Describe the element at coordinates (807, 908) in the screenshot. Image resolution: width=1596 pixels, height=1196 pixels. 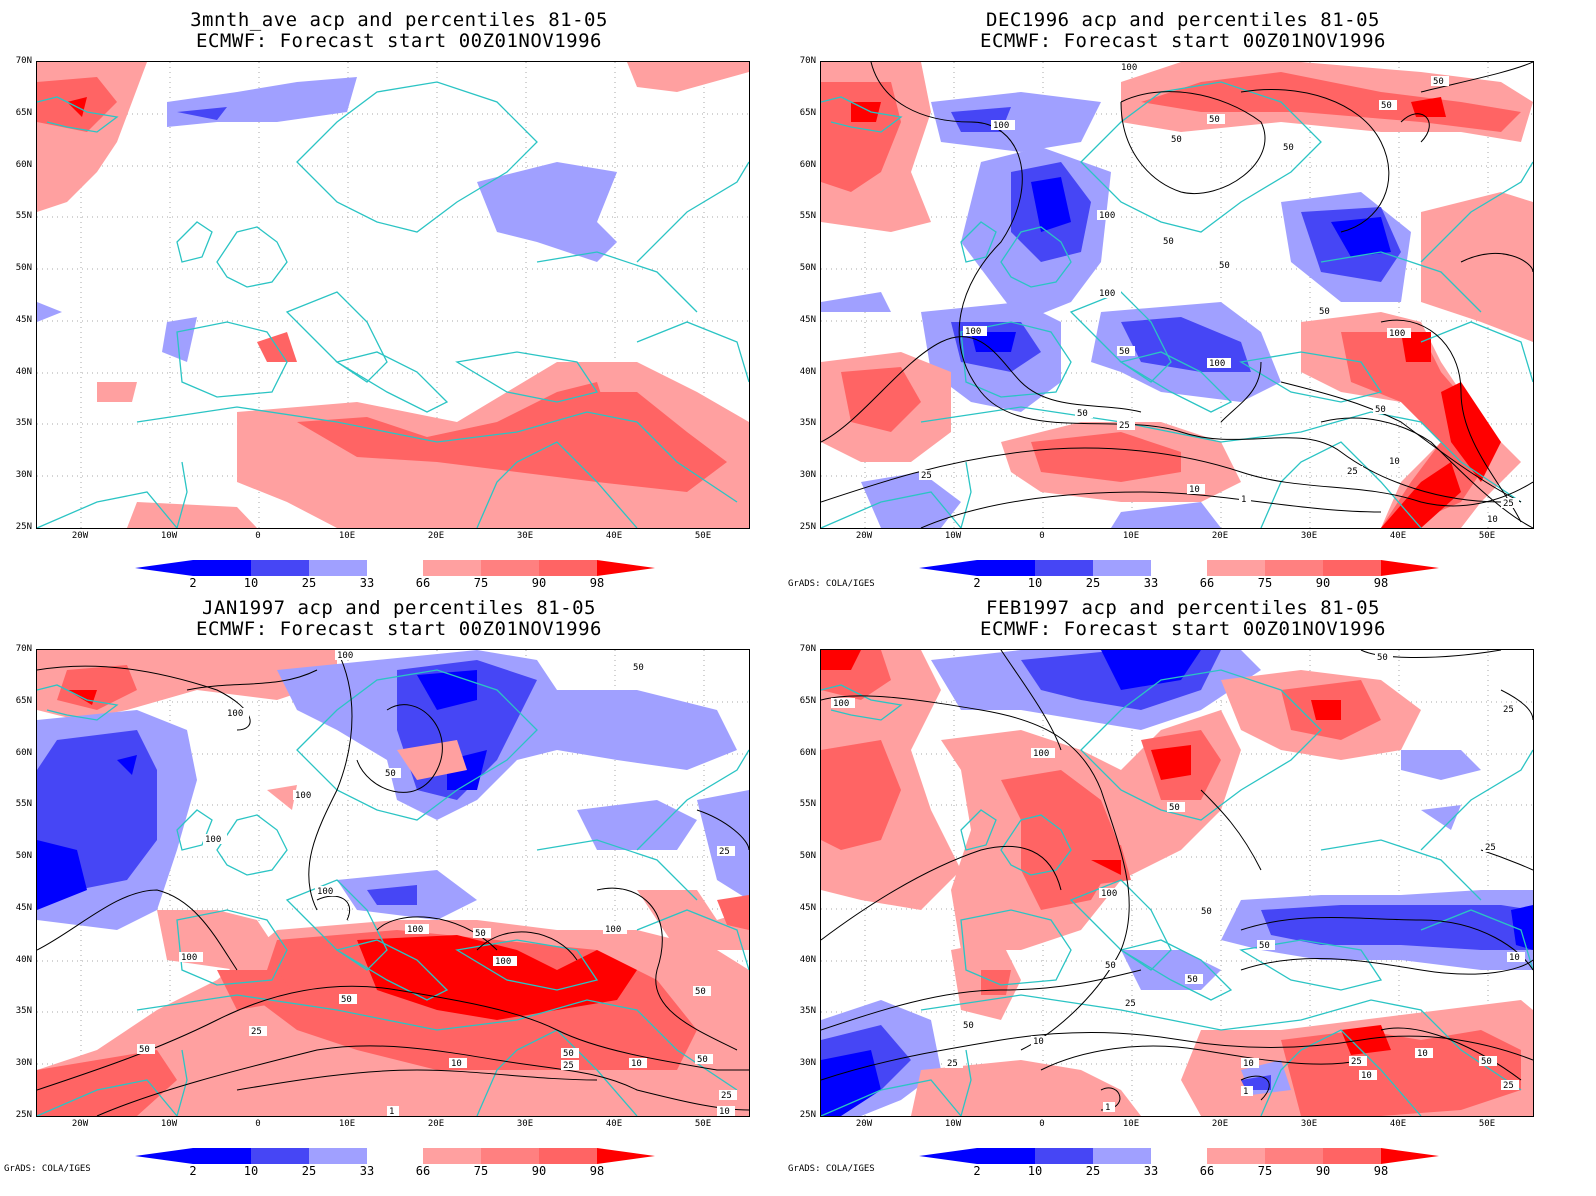
I see `lat-label: 45N` at that location.